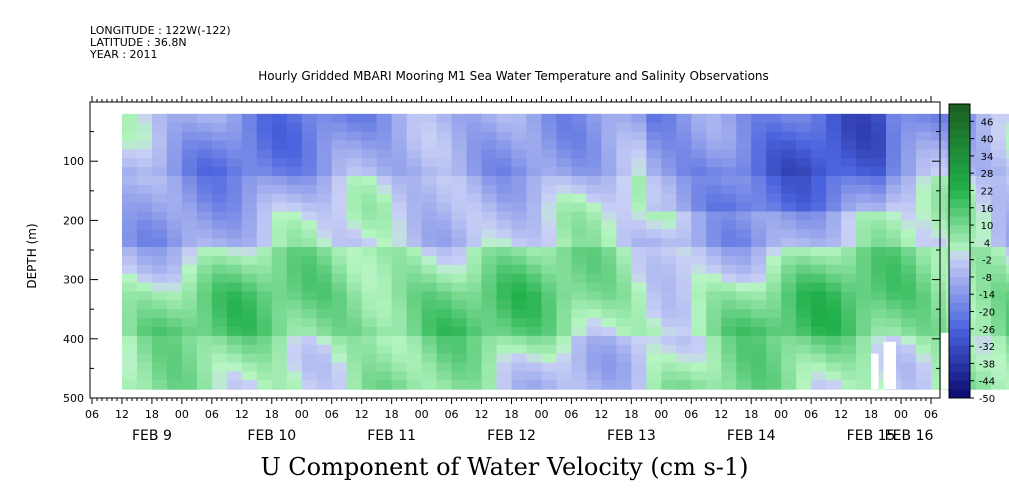  Describe the element at coordinates (391, 436) in the screenshot. I see `x-day-label: FEB 11` at that location.